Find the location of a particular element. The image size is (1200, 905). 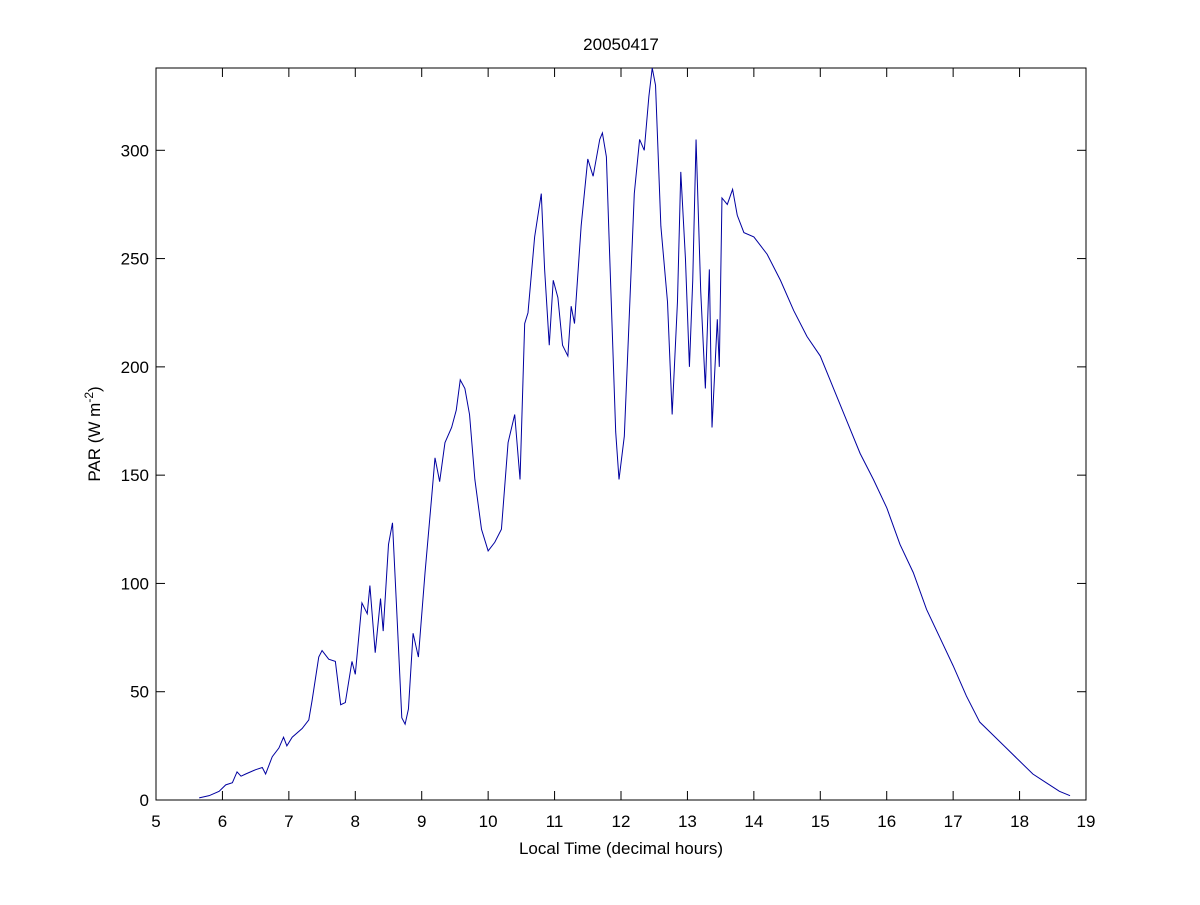

x-tick-label: 16 is located at coordinates (886, 821).